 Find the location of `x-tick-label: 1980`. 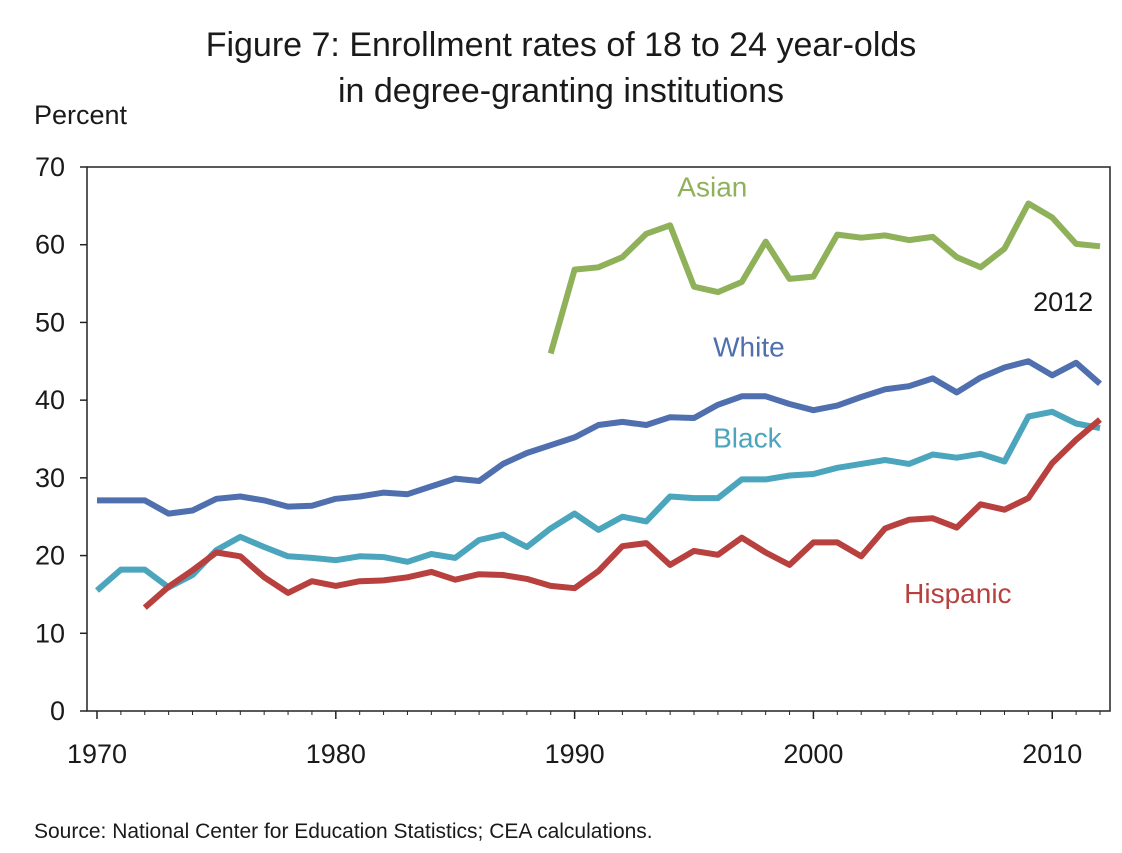

x-tick-label: 1980 is located at coordinates (336, 754).